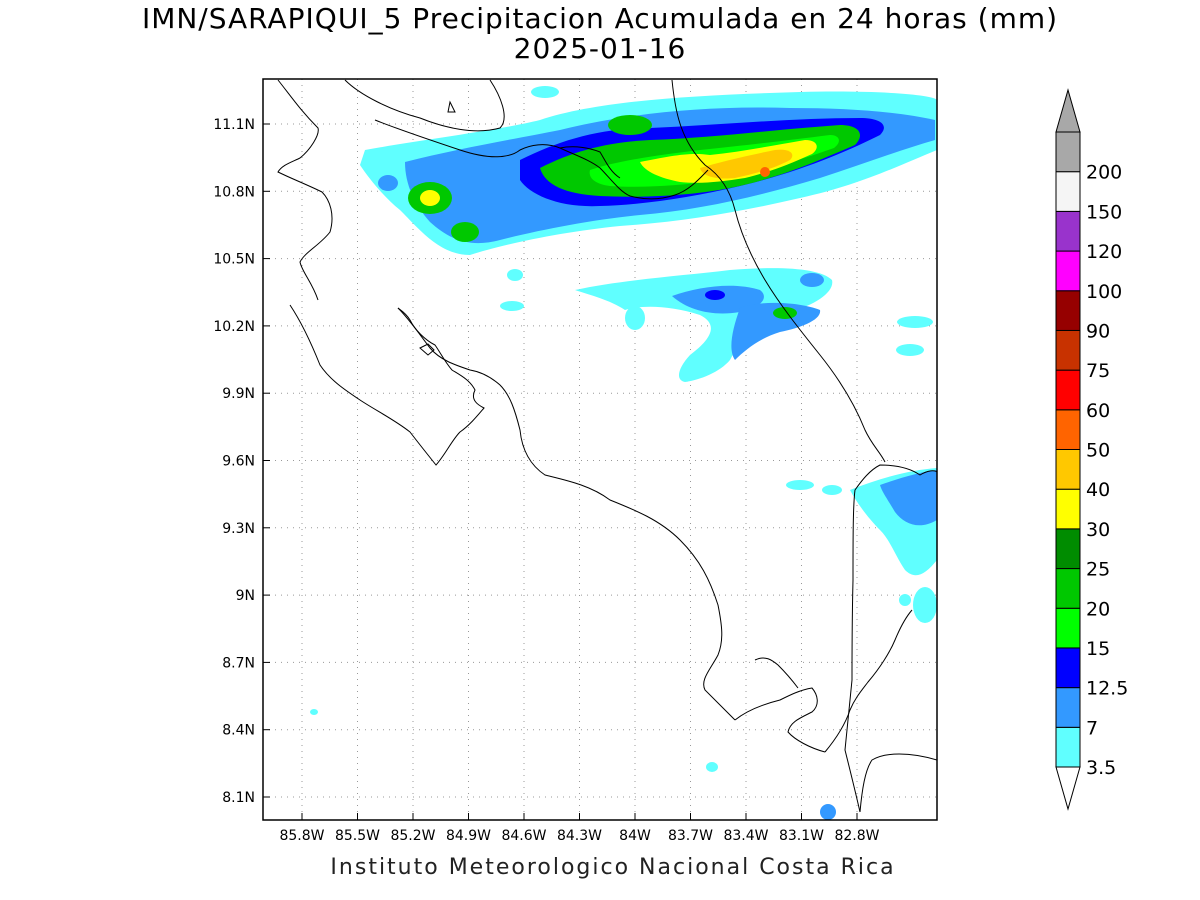  Describe the element at coordinates (1098, 371) in the screenshot. I see `colorbar-label: 75` at that location.